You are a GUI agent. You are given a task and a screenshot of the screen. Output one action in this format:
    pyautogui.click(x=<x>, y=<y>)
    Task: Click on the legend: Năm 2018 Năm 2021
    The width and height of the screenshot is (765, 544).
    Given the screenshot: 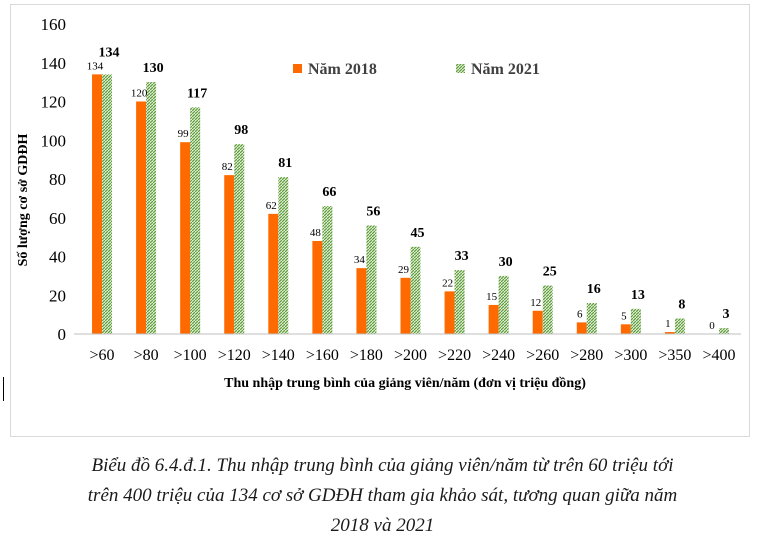 What is the action you would take?
    pyautogui.click(x=416, y=69)
    